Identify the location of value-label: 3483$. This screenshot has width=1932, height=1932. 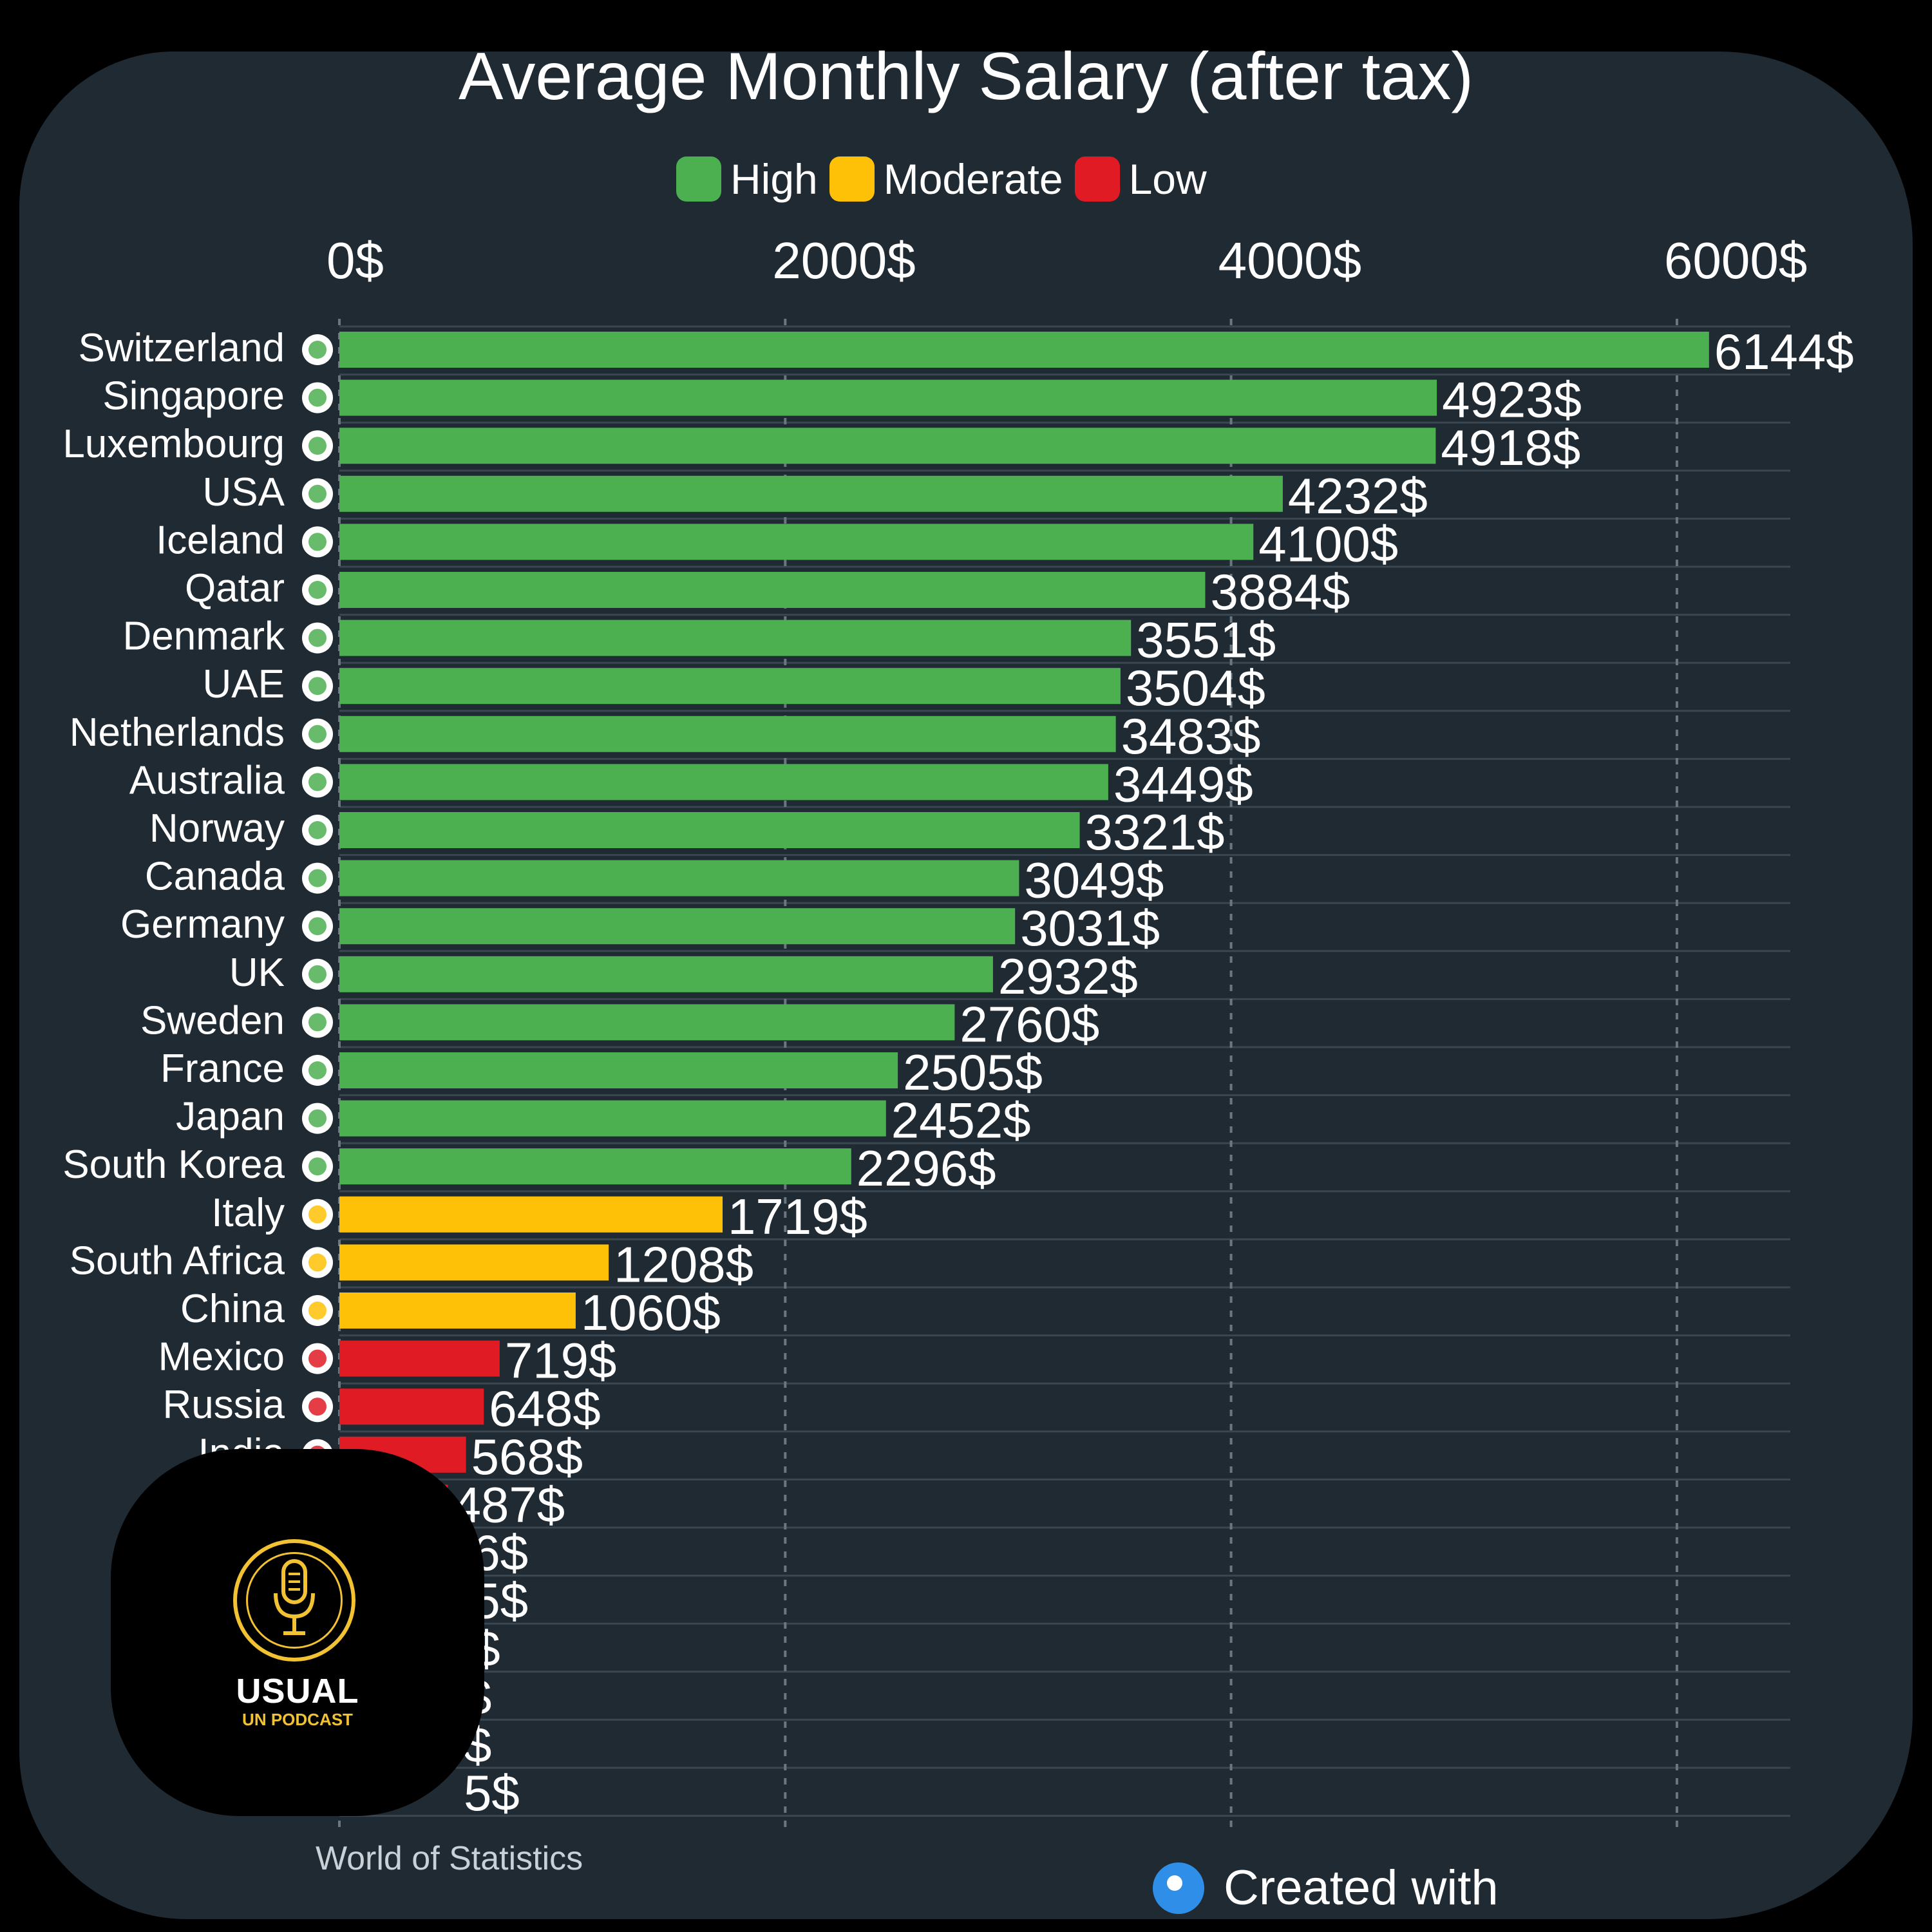
(1191, 736).